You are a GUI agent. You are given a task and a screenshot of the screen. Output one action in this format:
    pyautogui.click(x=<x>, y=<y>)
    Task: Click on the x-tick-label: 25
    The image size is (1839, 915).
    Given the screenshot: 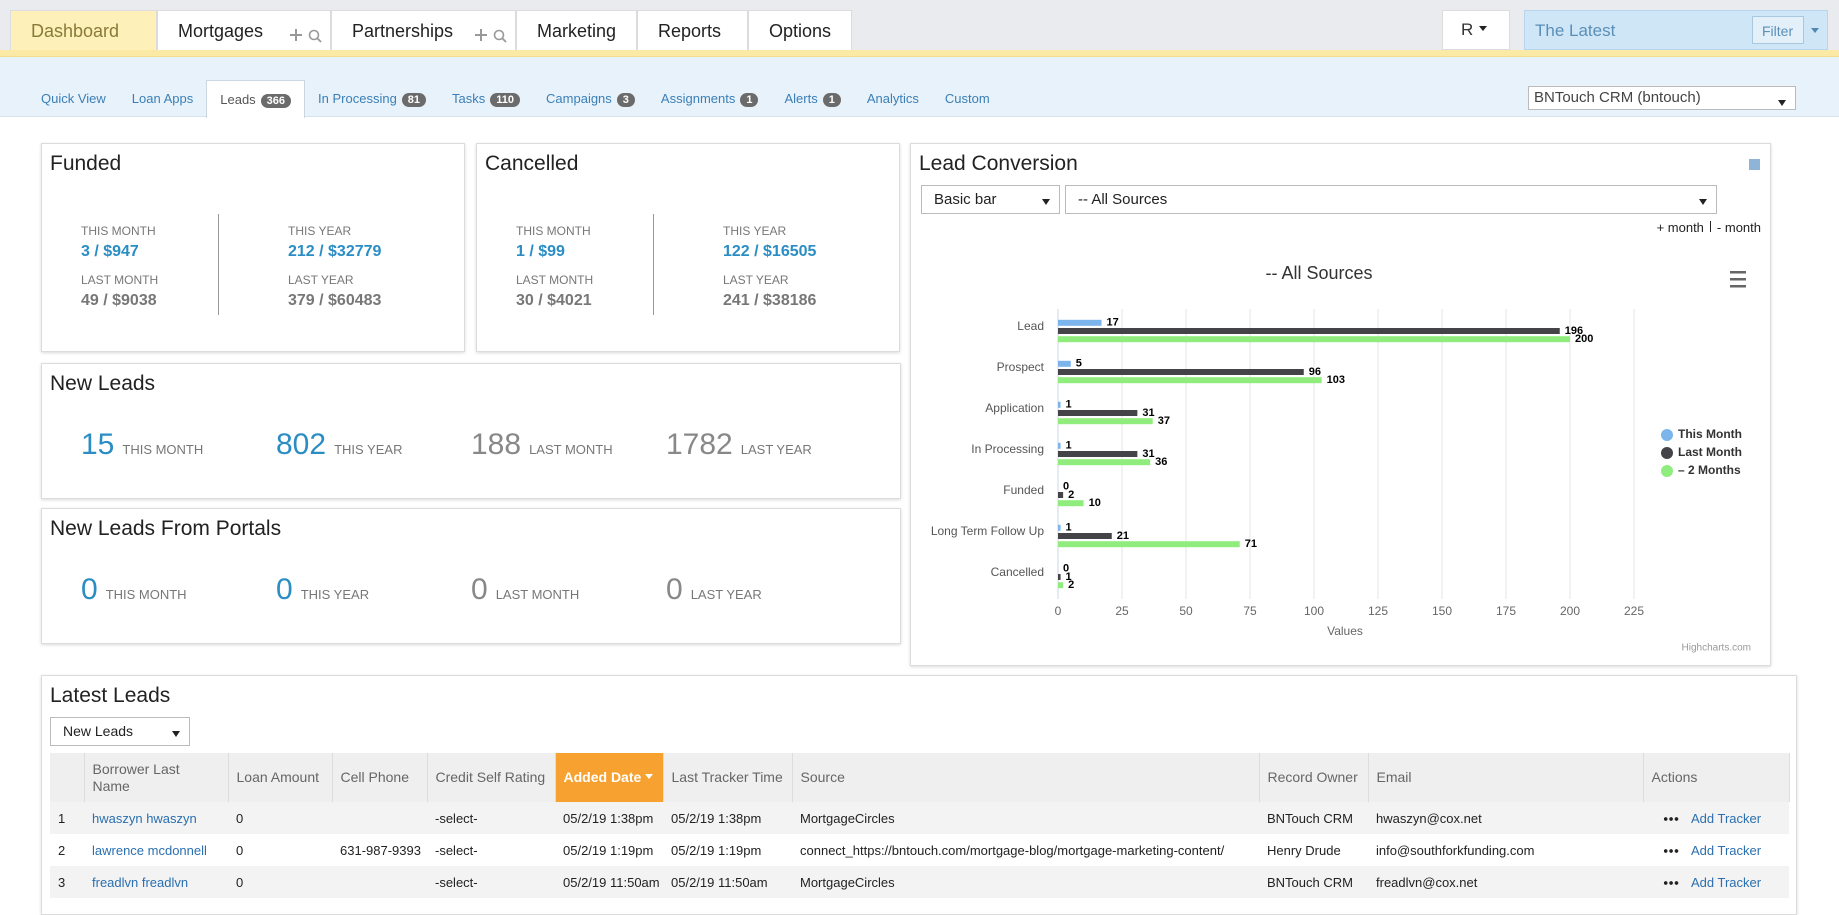 What is the action you would take?
    pyautogui.click(x=1122, y=611)
    